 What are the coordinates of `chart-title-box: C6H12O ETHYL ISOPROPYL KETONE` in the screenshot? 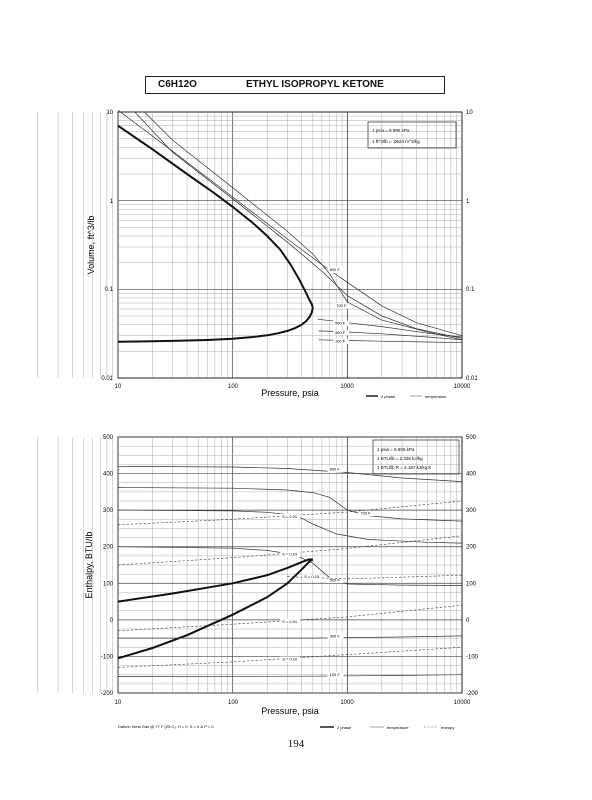 It's located at (295, 85).